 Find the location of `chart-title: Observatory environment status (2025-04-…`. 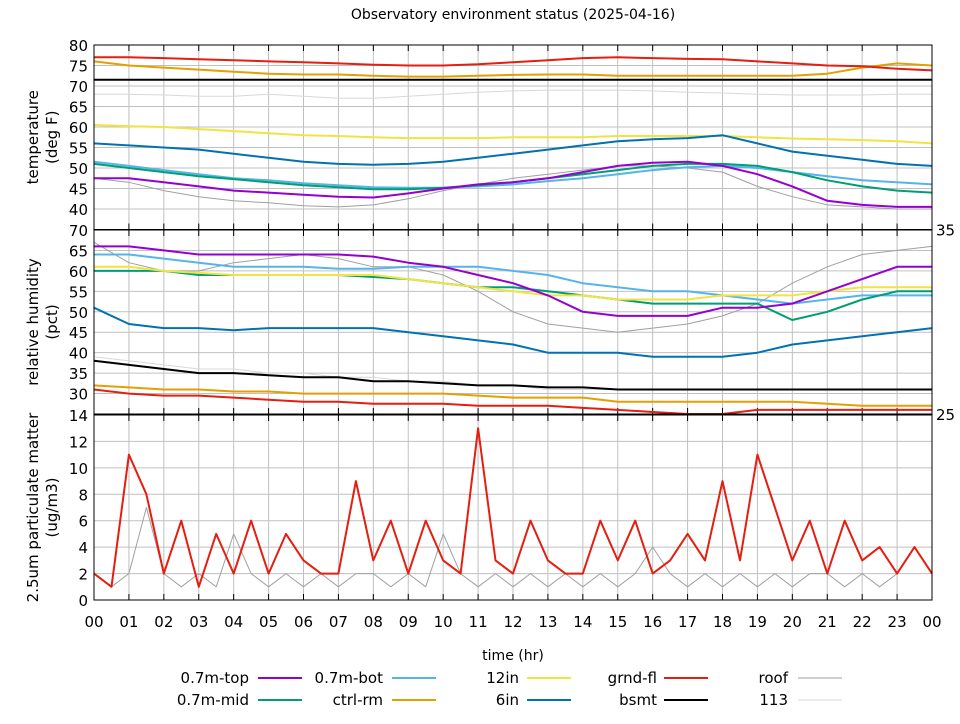

chart-title: Observatory environment status (2025-04-… is located at coordinates (513, 15).